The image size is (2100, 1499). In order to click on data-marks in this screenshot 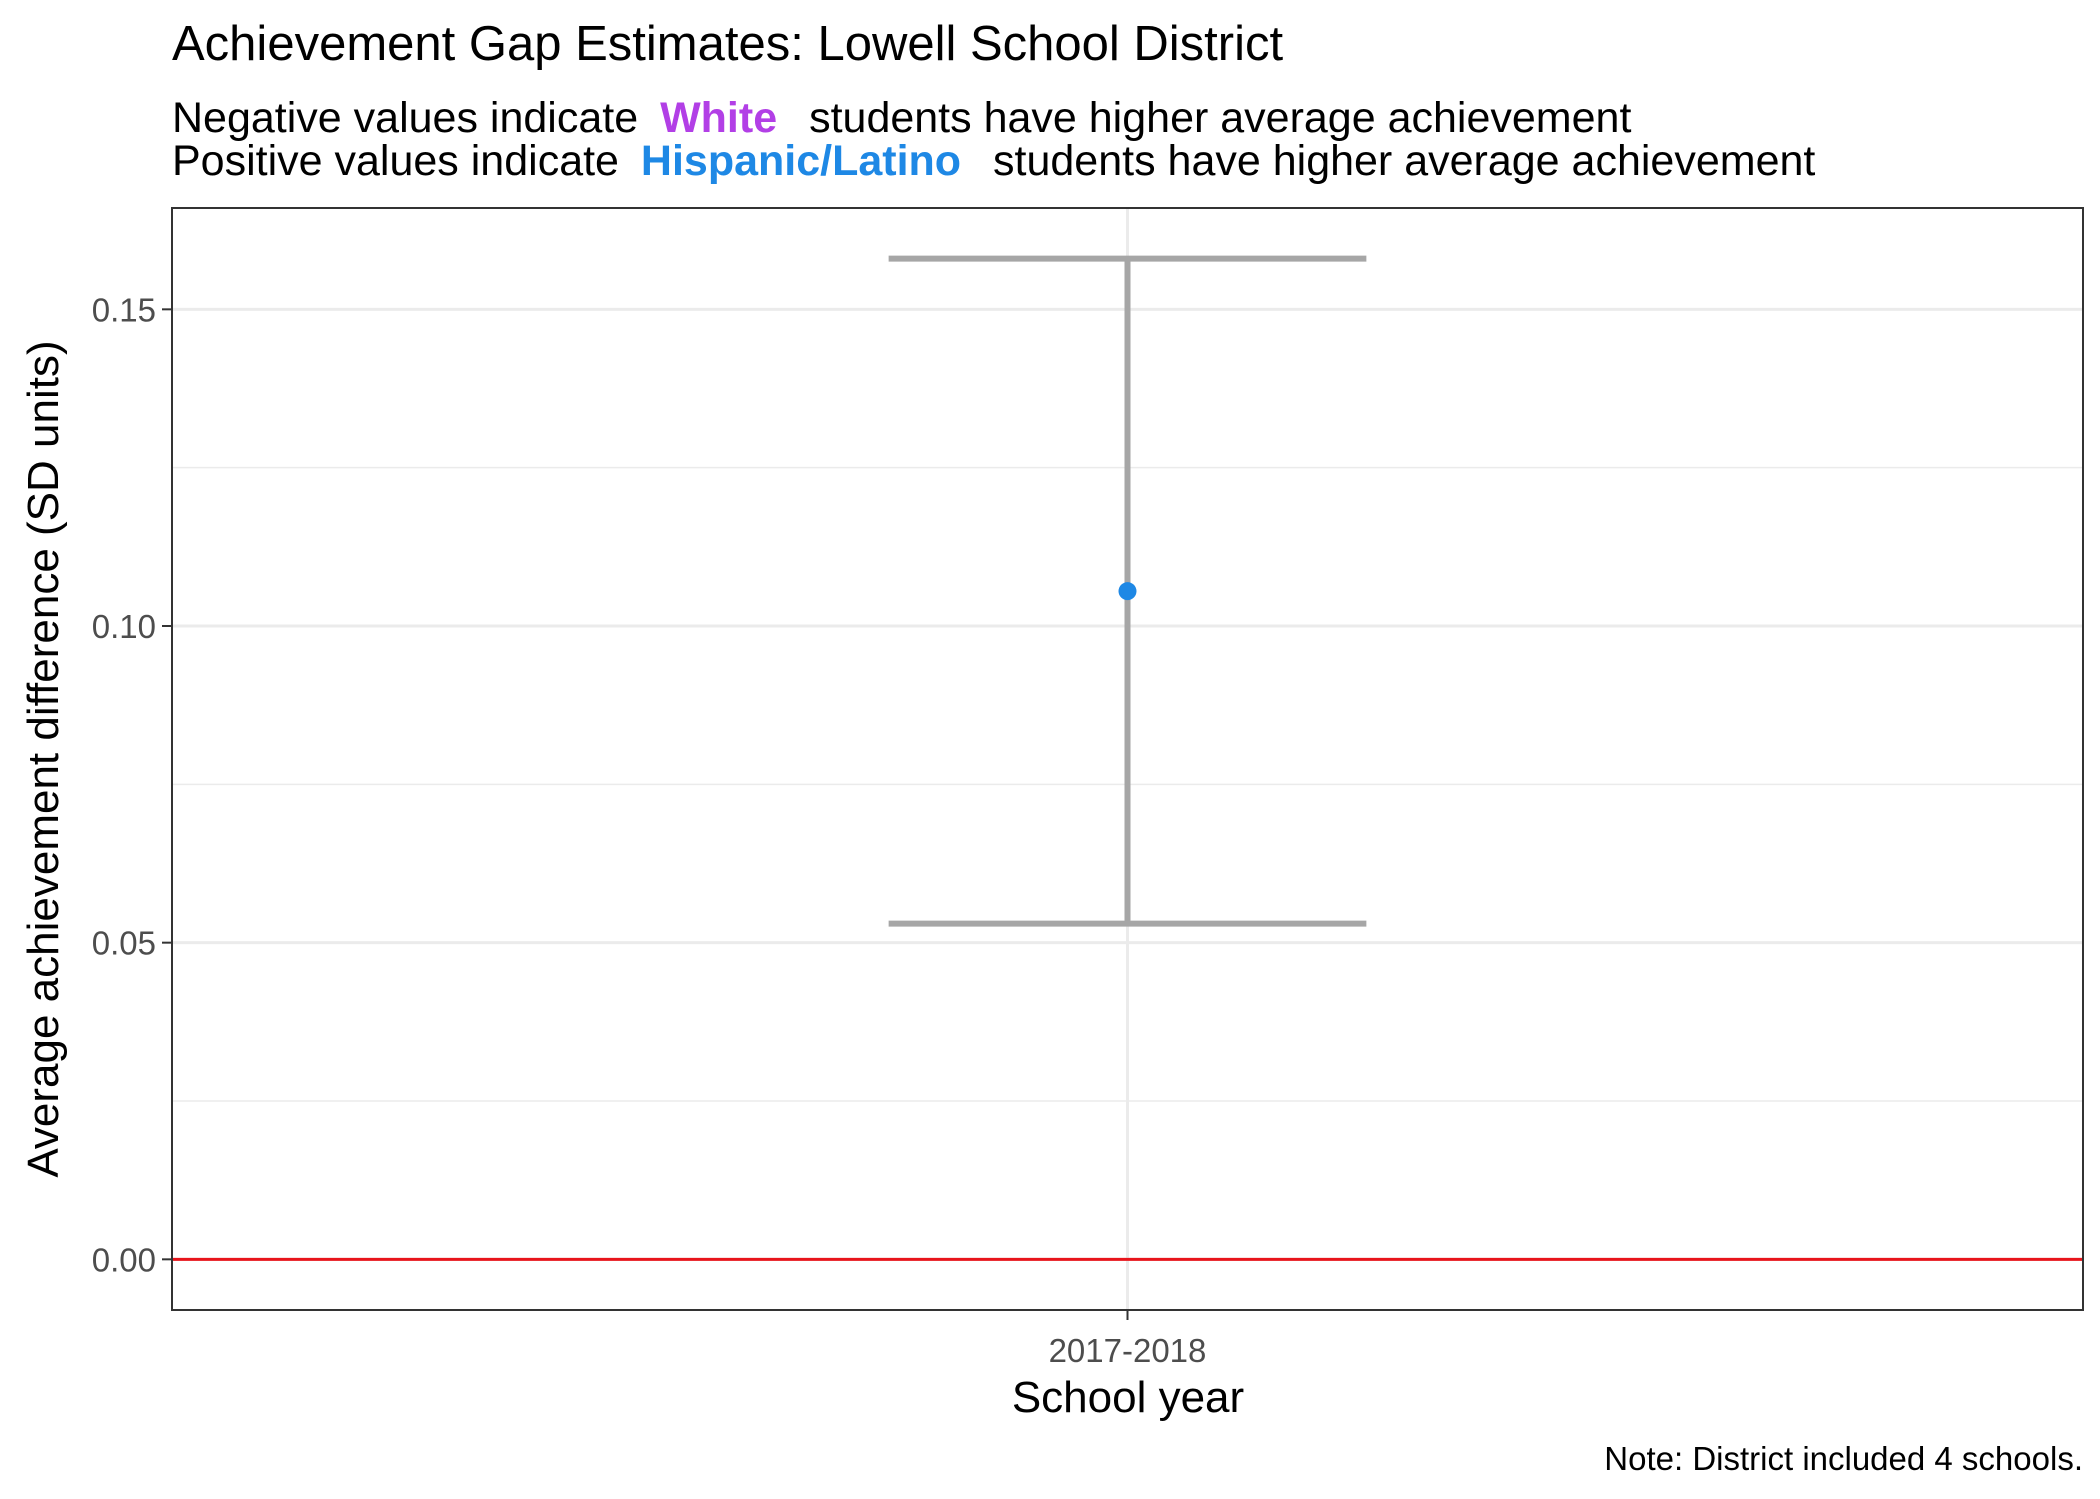, I will do `click(1127, 591)`.